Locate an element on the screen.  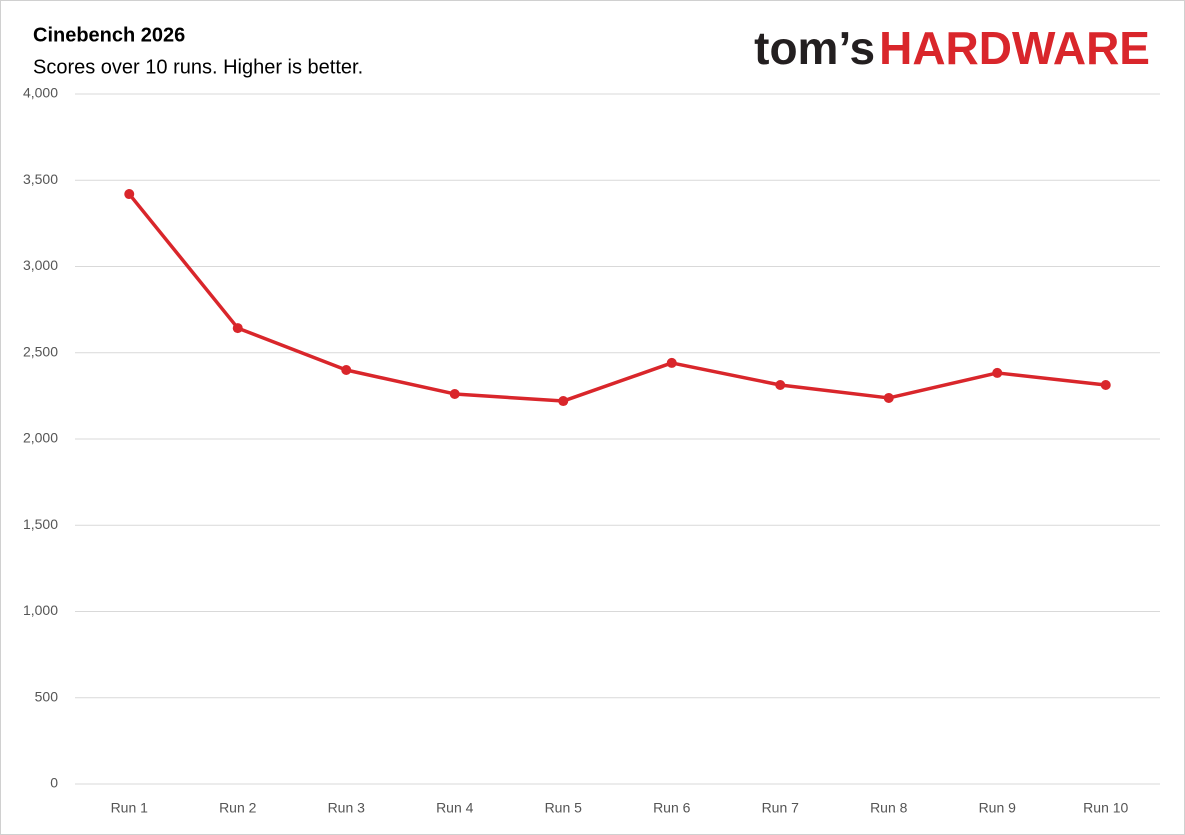
brand-prefix: tom’s is located at coordinates (814, 48).